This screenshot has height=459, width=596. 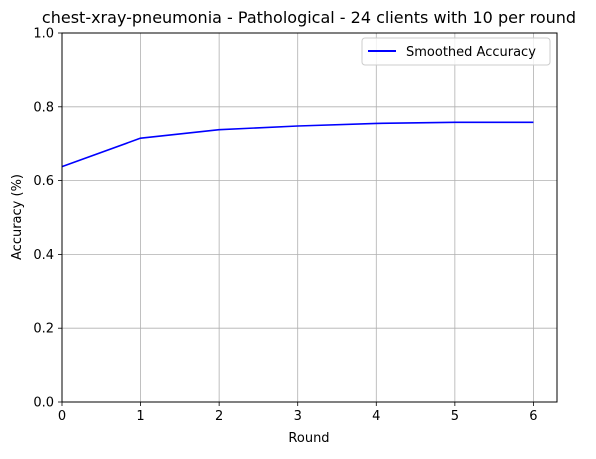 What do you see at coordinates (17, 217) in the screenshot?
I see `y-axis-label: Accuracy (%)` at bounding box center [17, 217].